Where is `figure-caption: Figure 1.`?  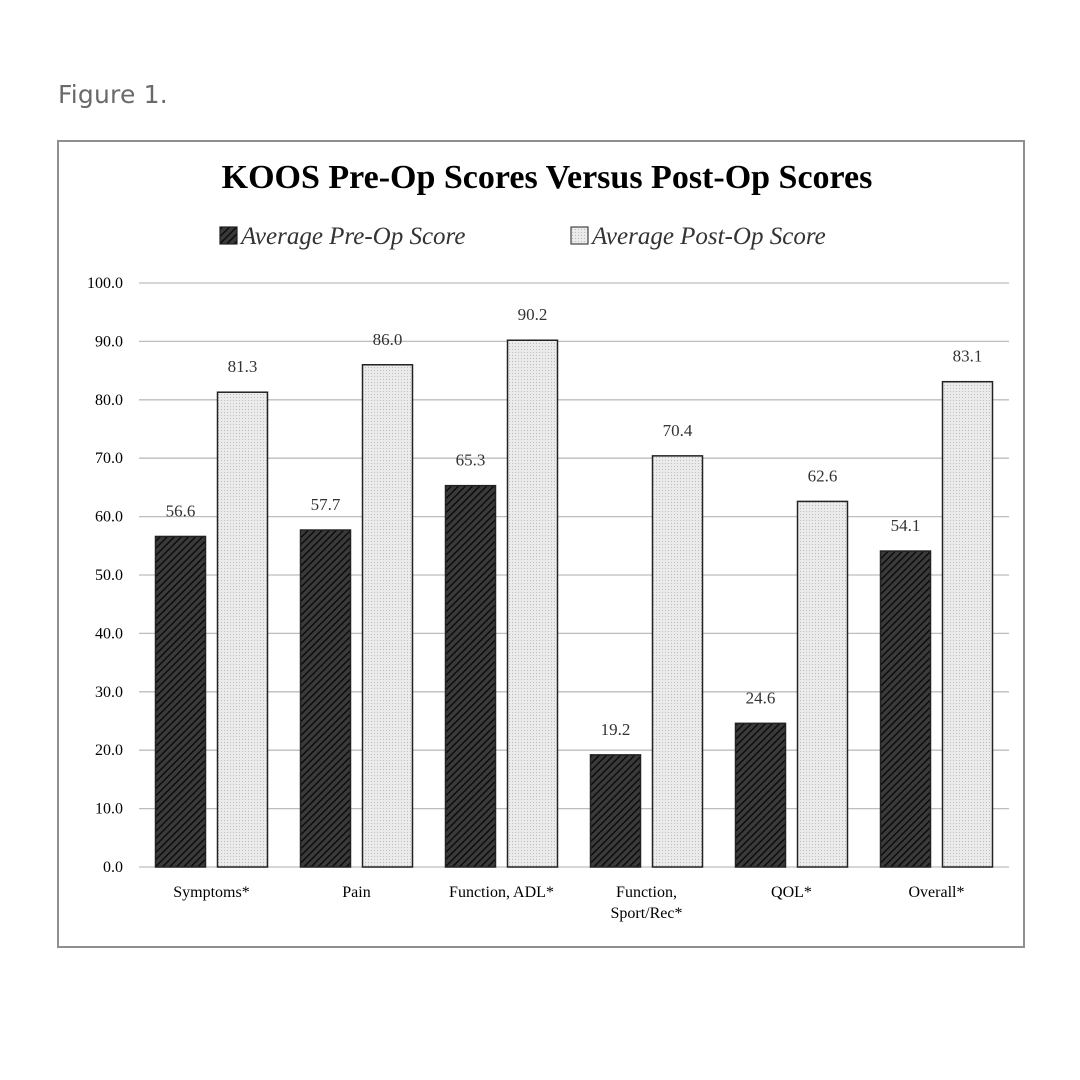 figure-caption: Figure 1. is located at coordinates (113, 94).